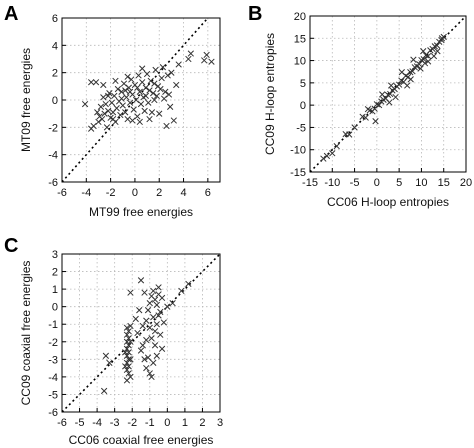  I want to click on panel-c-ylabel: CC09 coaxial free energies, so click(26, 333).